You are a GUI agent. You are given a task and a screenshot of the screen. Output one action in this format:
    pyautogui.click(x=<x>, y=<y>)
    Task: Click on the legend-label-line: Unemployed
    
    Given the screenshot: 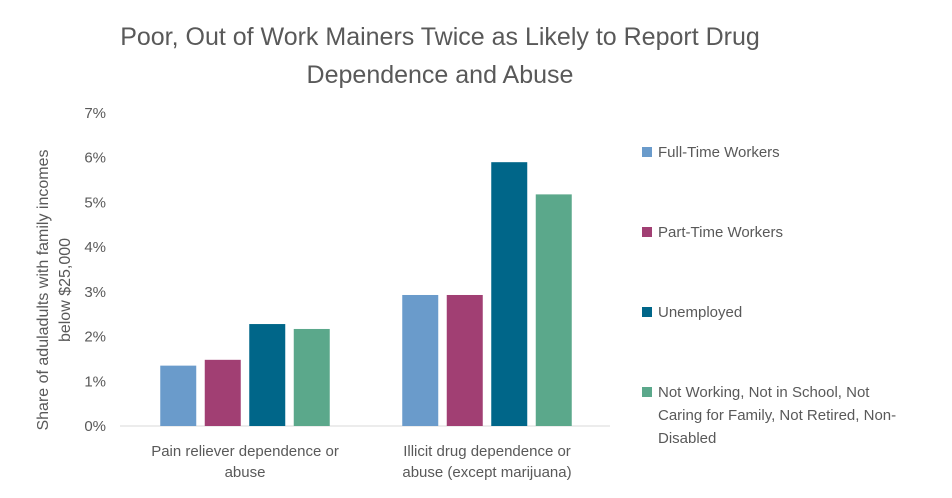 What is the action you would take?
    pyautogui.click(x=700, y=312)
    